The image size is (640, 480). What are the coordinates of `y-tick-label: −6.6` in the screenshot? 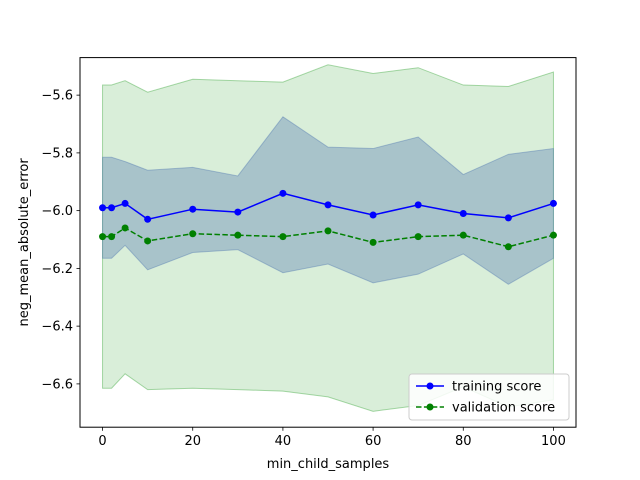 It's located at (57, 384).